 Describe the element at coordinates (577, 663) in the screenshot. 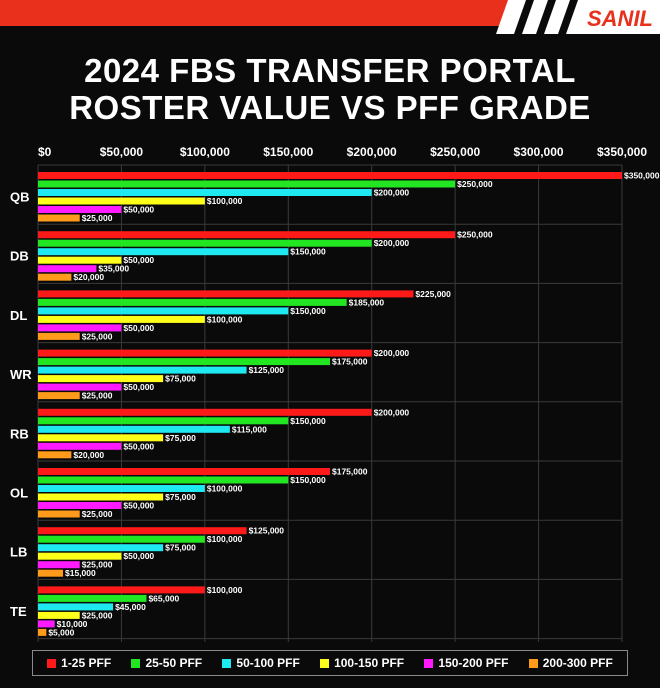

I see `legend-label: 200-300 PFF` at that location.